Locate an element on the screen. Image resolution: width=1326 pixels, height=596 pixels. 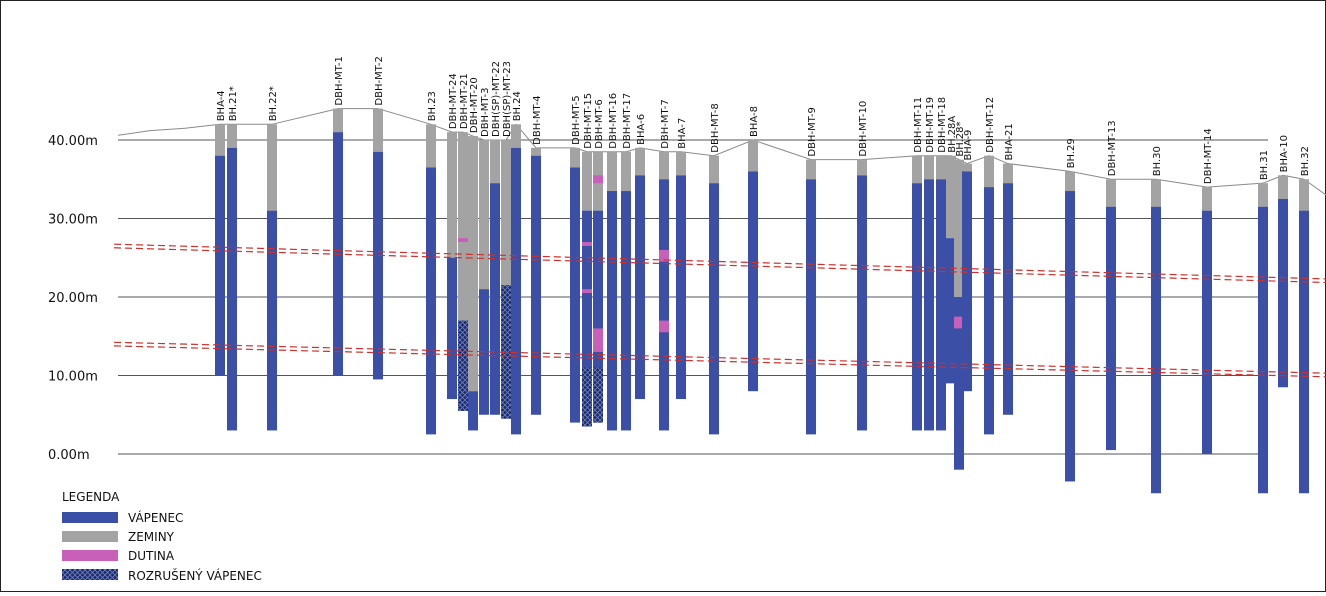
borehole: BH.32 is located at coordinates (1305, 320).